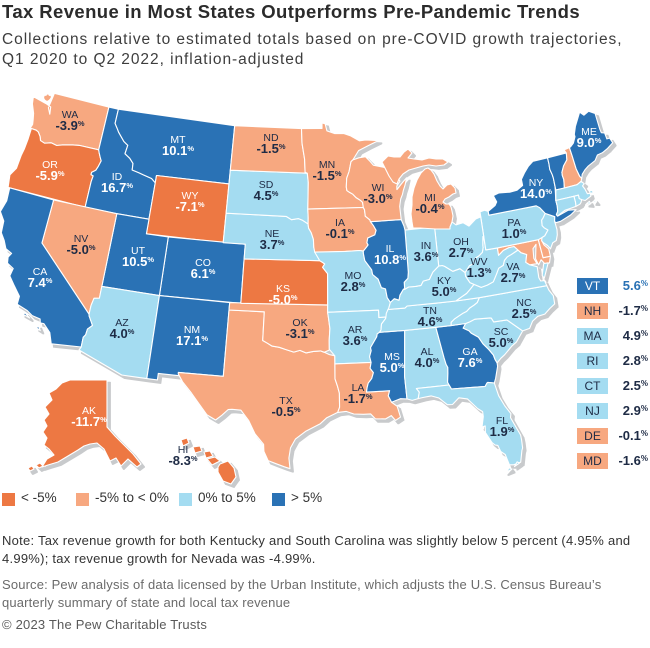  Describe the element at coordinates (40, 272) in the screenshot. I see `svg-text: CA` at that location.